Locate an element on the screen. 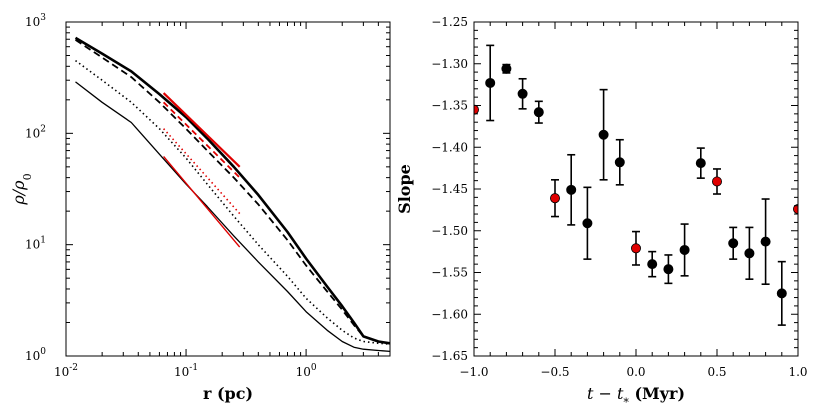 The height and width of the screenshot is (415, 830). right-x-tick-label: −0.5 is located at coordinates (554, 372).